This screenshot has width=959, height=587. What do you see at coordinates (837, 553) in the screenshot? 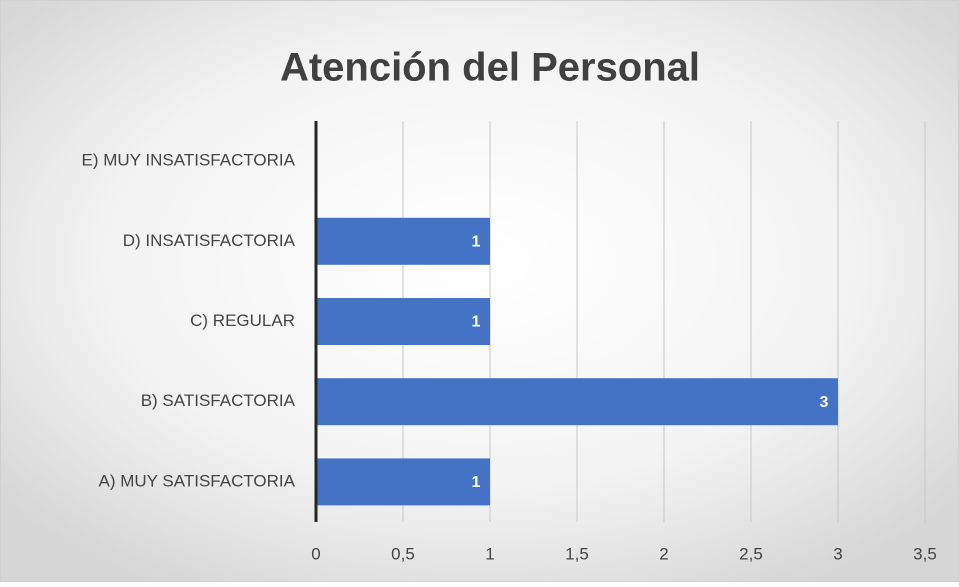
I see `x-tick-label: 3` at bounding box center [837, 553].